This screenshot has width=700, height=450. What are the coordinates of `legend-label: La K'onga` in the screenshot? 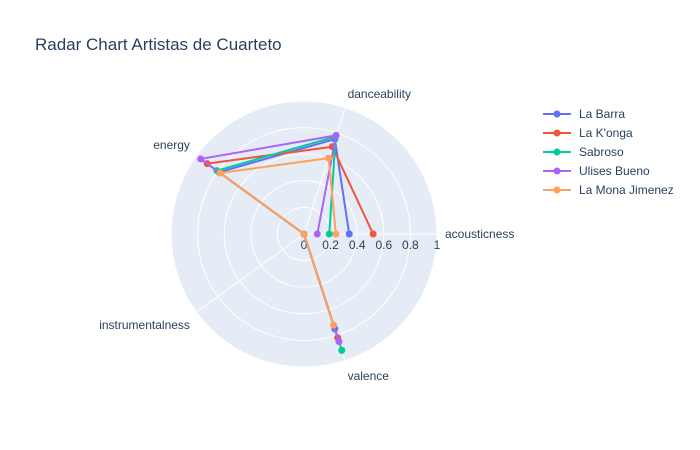 It's located at (606, 133).